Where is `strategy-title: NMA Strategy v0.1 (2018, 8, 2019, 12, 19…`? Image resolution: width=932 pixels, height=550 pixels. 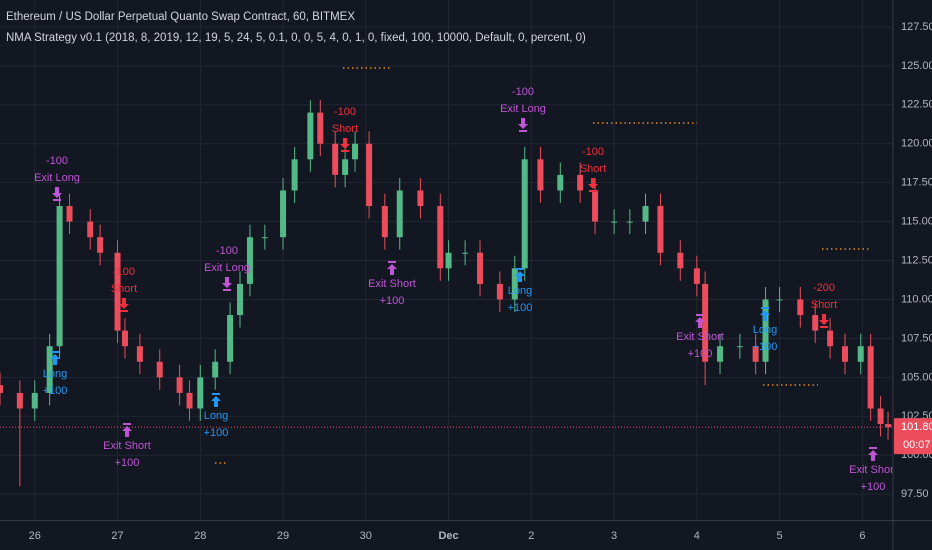
strategy-title: NMA Strategy v0.1 (2018, 8, 2019, 12, 19… is located at coordinates (296, 38).